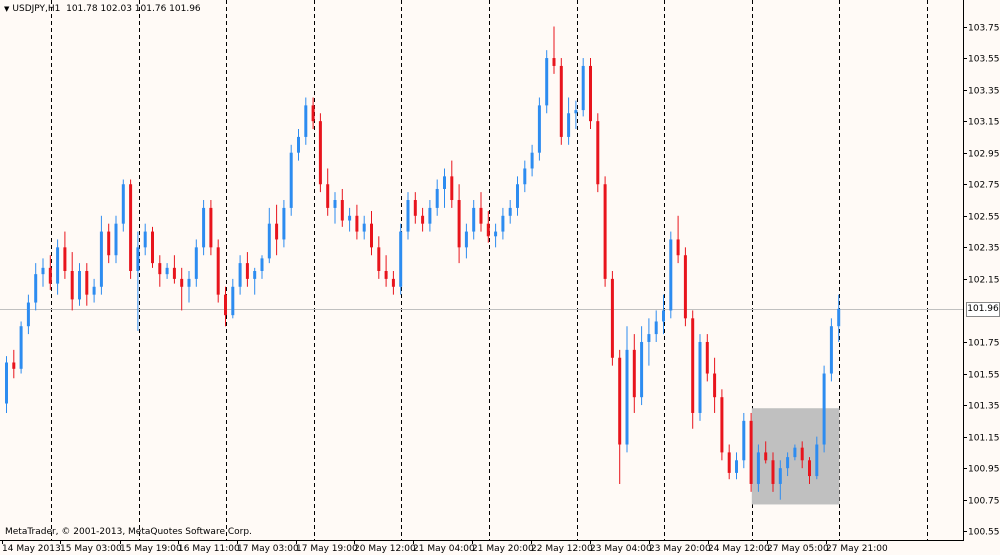  I want to click on time-tick-label: 27 May 05:00, so click(798, 549).